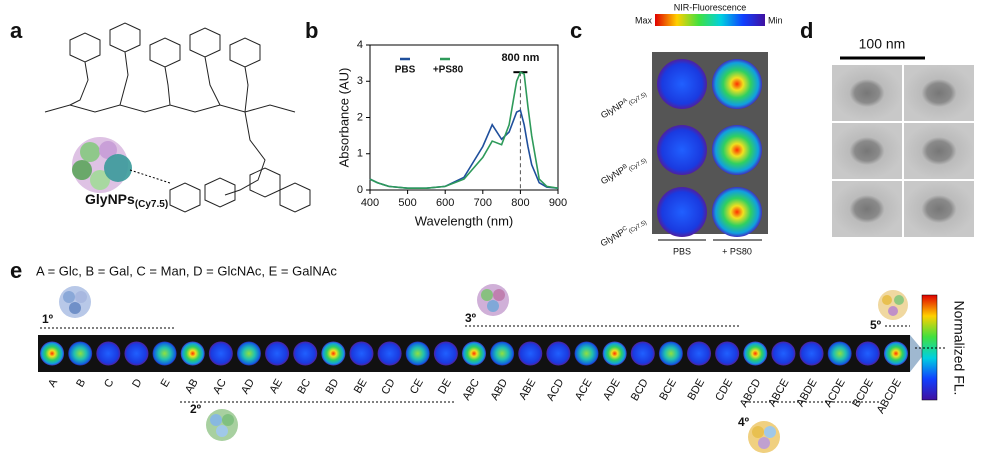 The width and height of the screenshot is (983, 457). Describe the element at coordinates (445, 386) in the screenshot. I see `category-label: DE` at that location.